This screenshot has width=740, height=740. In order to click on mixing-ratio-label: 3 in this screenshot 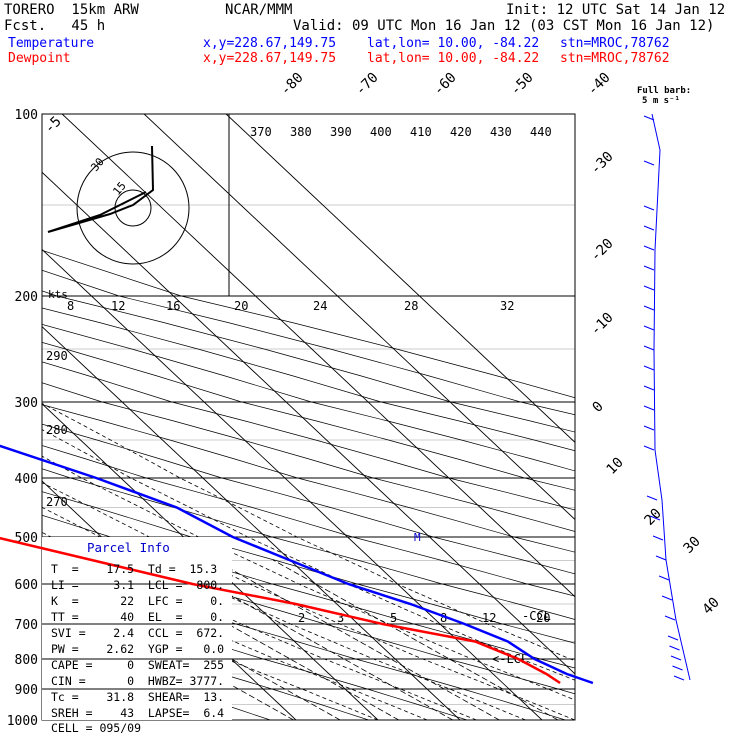, I will do `click(340, 618)`.